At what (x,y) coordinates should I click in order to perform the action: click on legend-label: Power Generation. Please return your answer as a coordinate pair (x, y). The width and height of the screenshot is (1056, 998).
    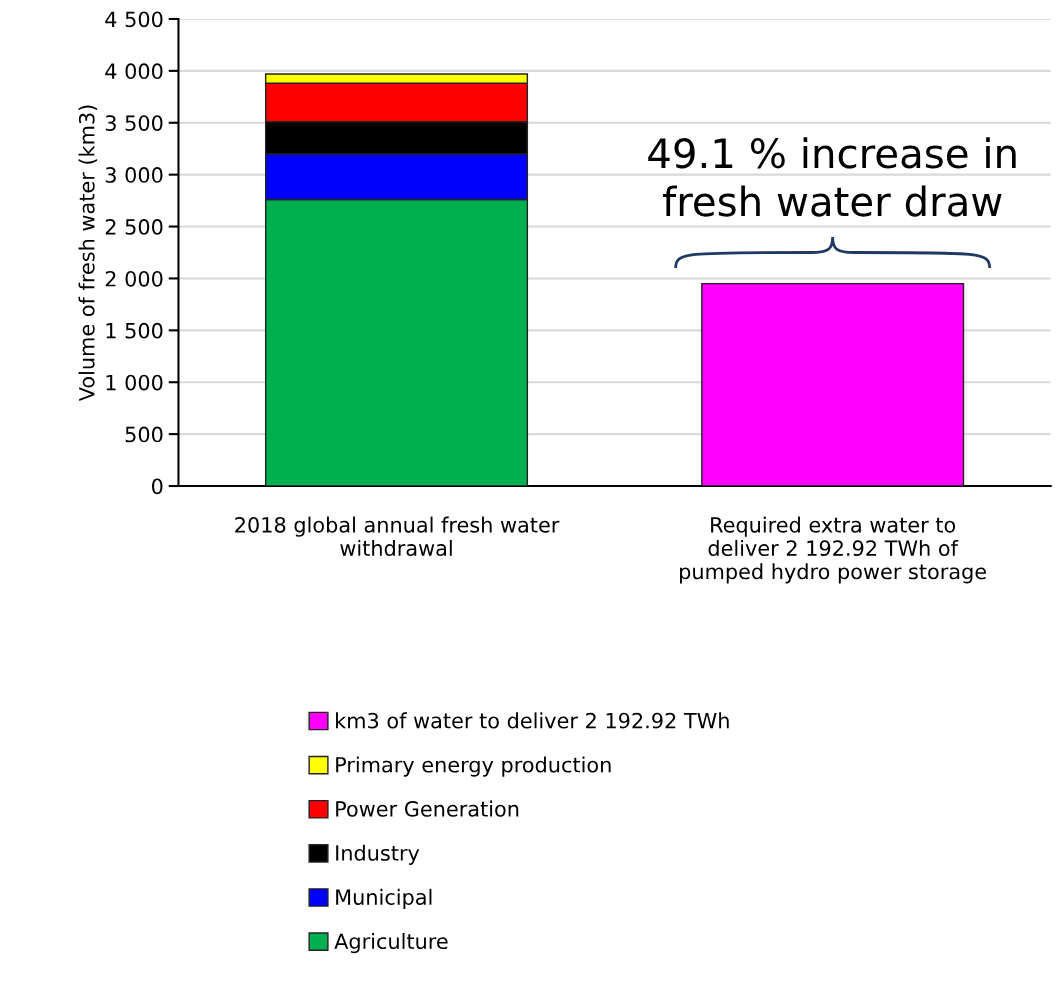
    Looking at the image, I should click on (427, 808).